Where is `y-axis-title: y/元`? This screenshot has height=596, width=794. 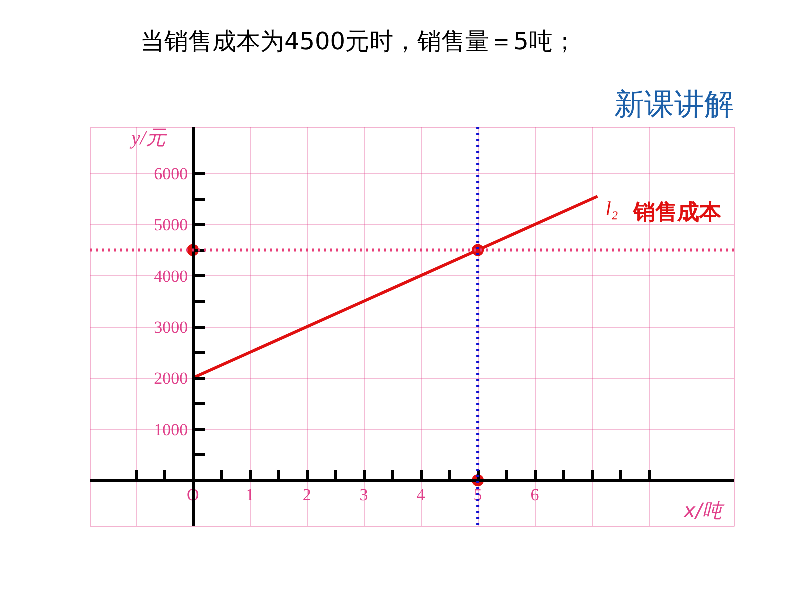 y-axis-title: y/元 is located at coordinates (149, 139).